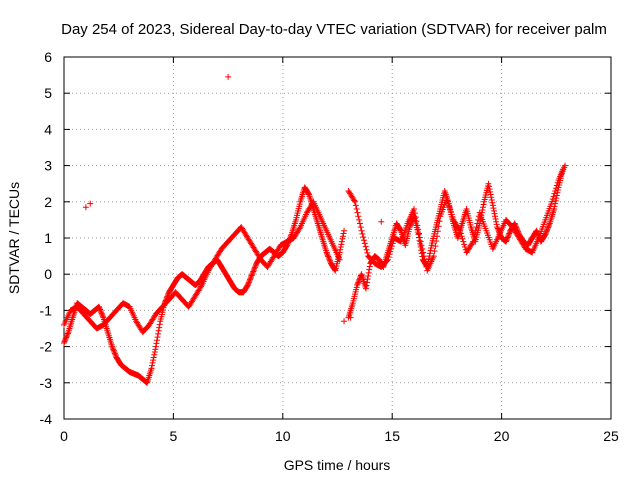 This screenshot has width=640, height=480. I want to click on y-tick-label: 3, so click(48, 166).